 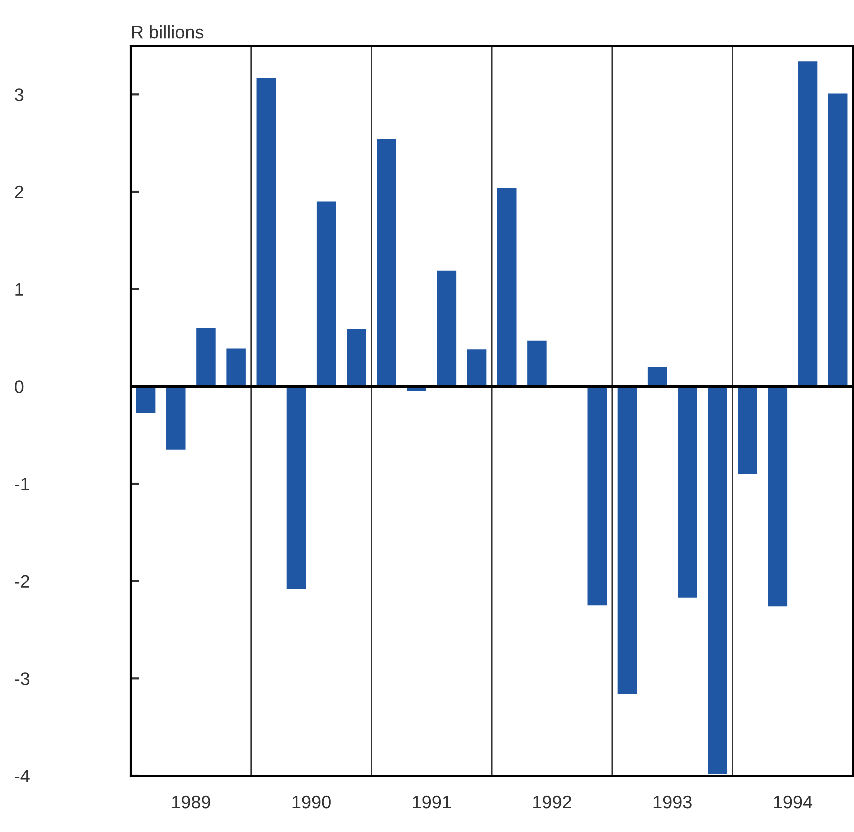 I want to click on y-tick-label: 3, so click(x=19, y=95).